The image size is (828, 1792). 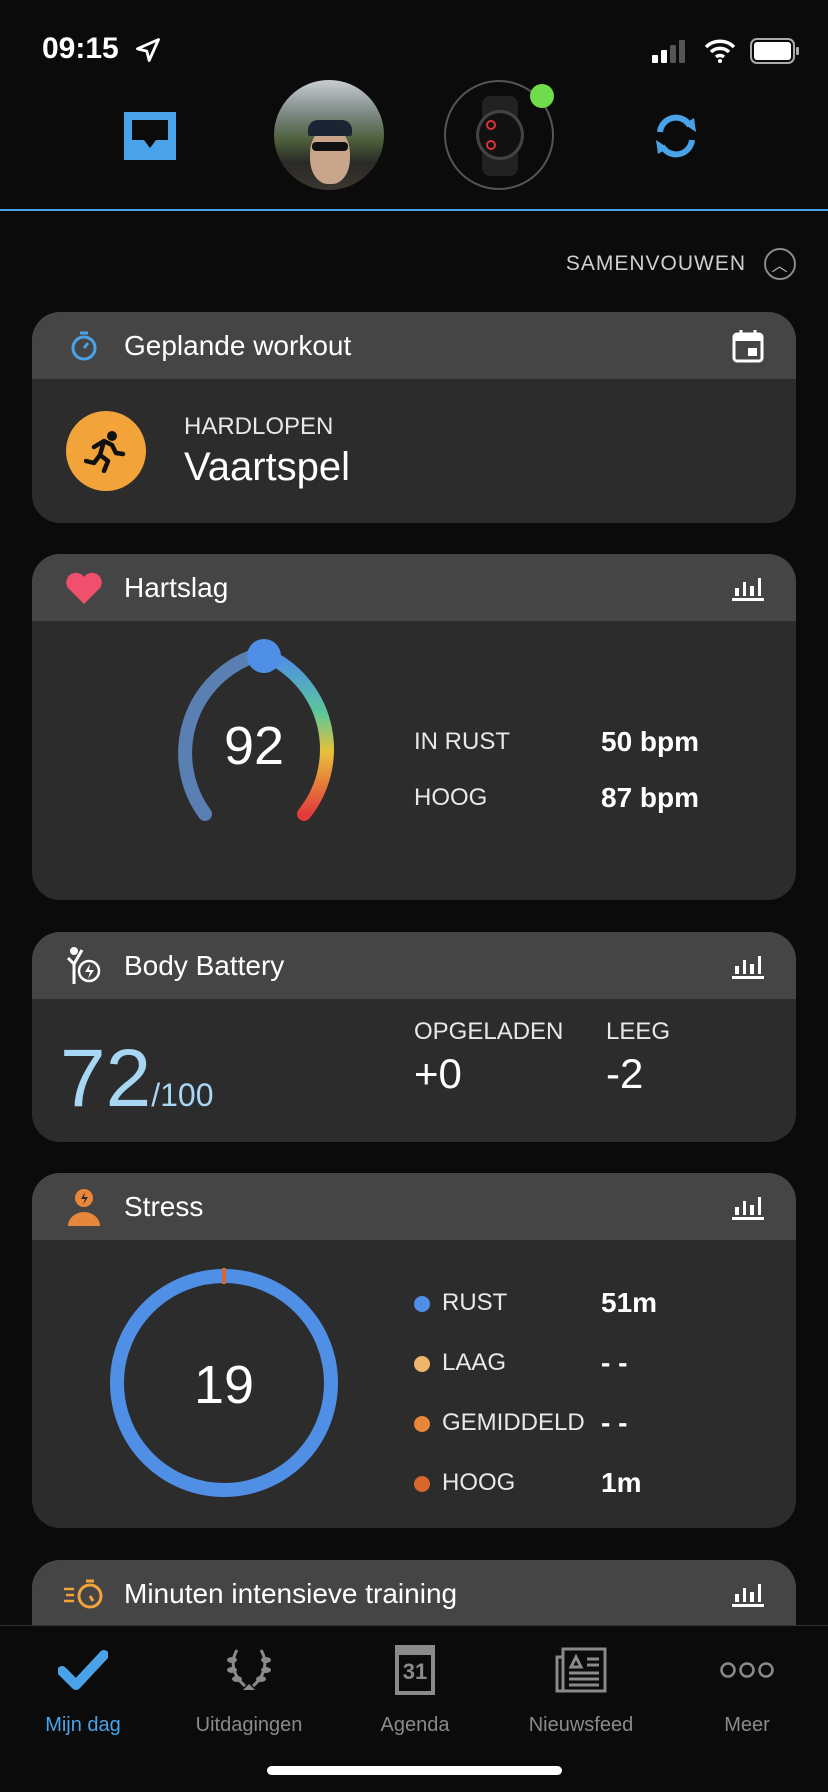 What do you see at coordinates (84, 966) in the screenshot?
I see `body-battery-icon` at bounding box center [84, 966].